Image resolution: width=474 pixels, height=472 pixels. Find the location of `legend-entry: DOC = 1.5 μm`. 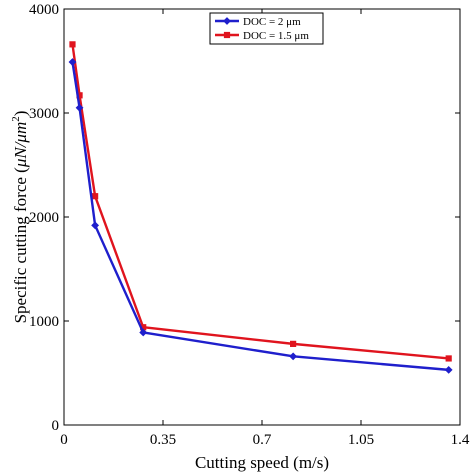

legend-entry: DOC = 1.5 μm is located at coordinates (262, 36).